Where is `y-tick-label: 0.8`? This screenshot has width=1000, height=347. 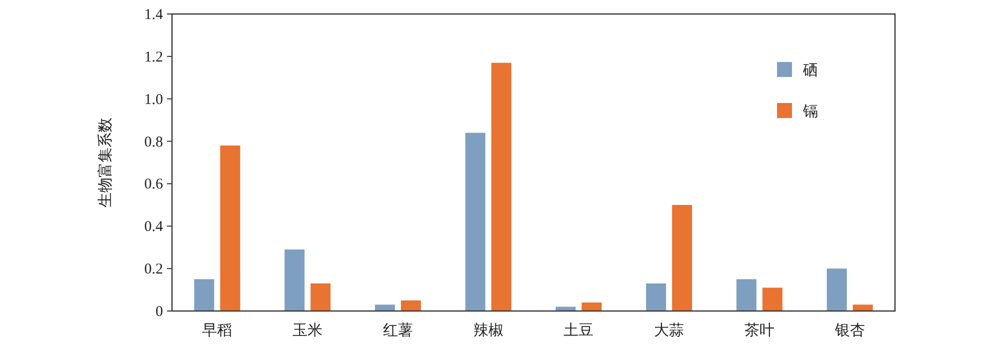
y-tick-label: 0.8 is located at coordinates (153, 142).